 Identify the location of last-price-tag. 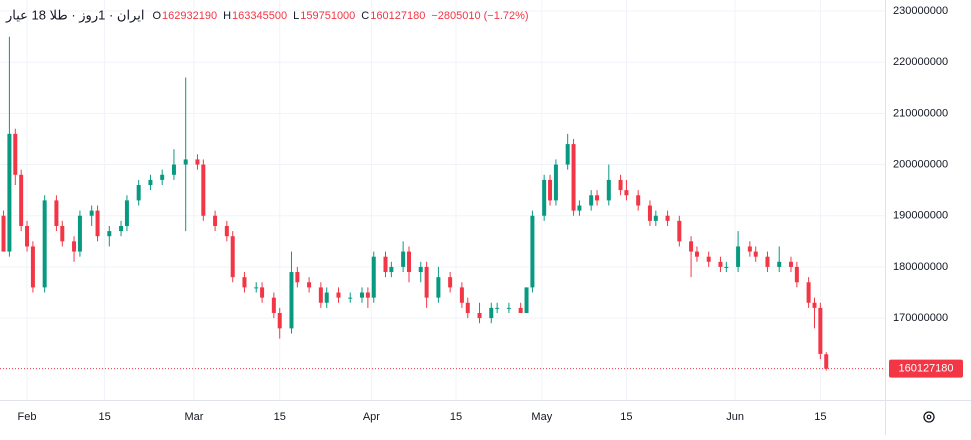
(926, 368).